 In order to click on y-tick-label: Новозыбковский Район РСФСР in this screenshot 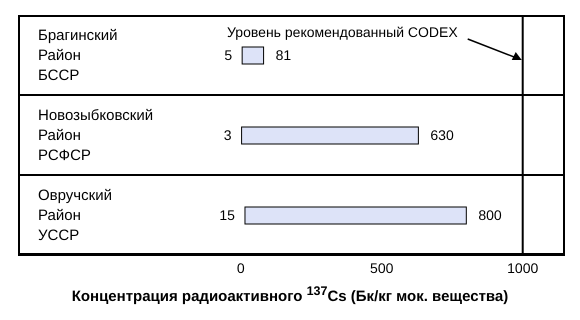, I will do `click(96, 135)`.